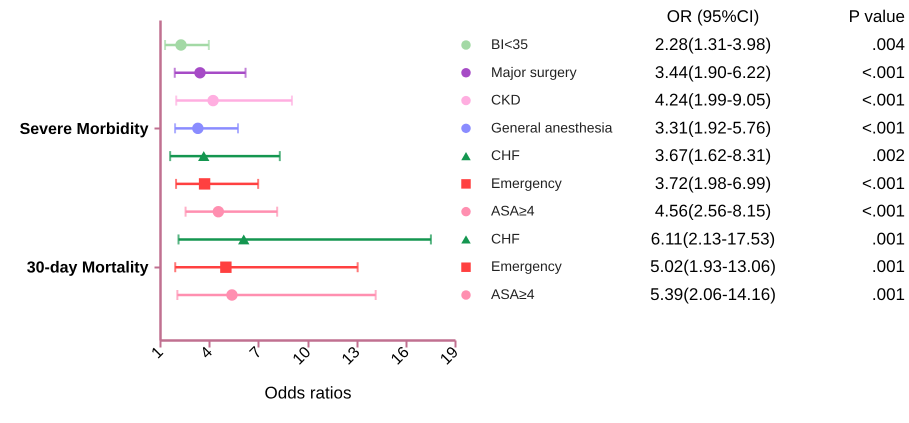  Describe the element at coordinates (713, 294) in the screenshot. I see `text: 5.39(2.06-14.16)` at that location.